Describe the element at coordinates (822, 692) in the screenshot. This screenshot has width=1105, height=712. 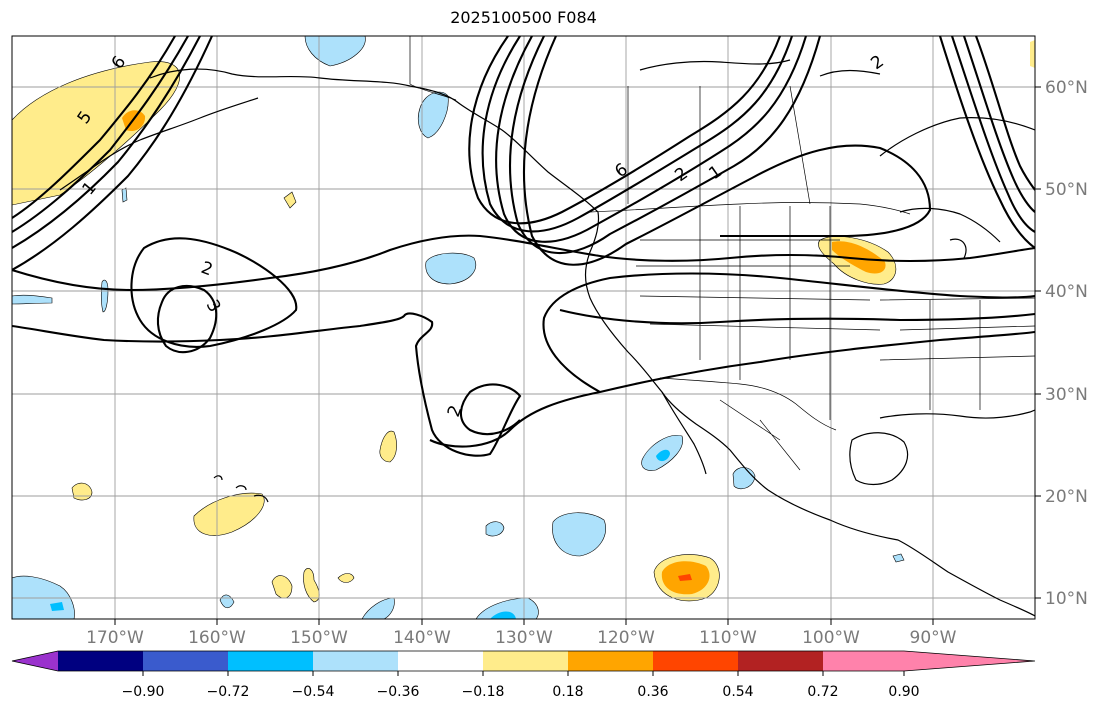
I see `colorbar-tick-label: 0.72` at that location.